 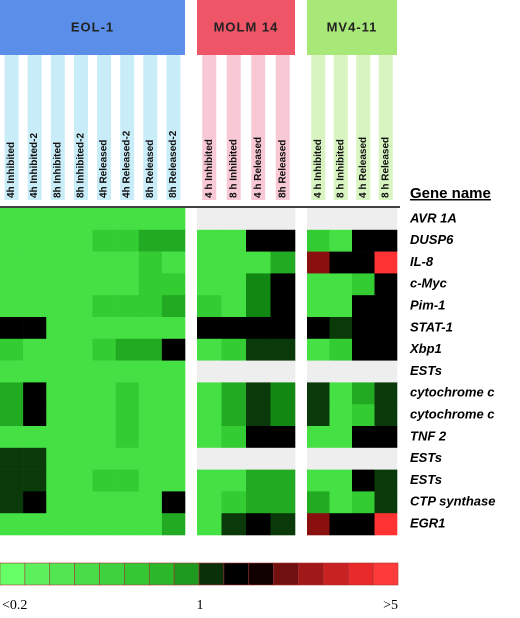 What do you see at coordinates (340, 168) in the screenshot?
I see `column-label: 8 h Inhibited` at bounding box center [340, 168].